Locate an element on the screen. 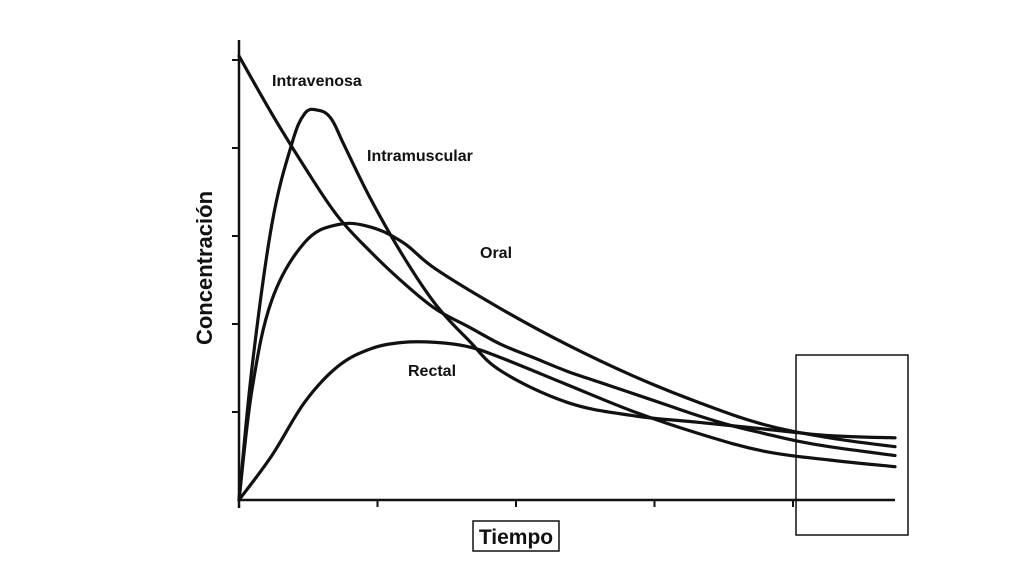  x-axis-label-box is located at coordinates (516, 536).